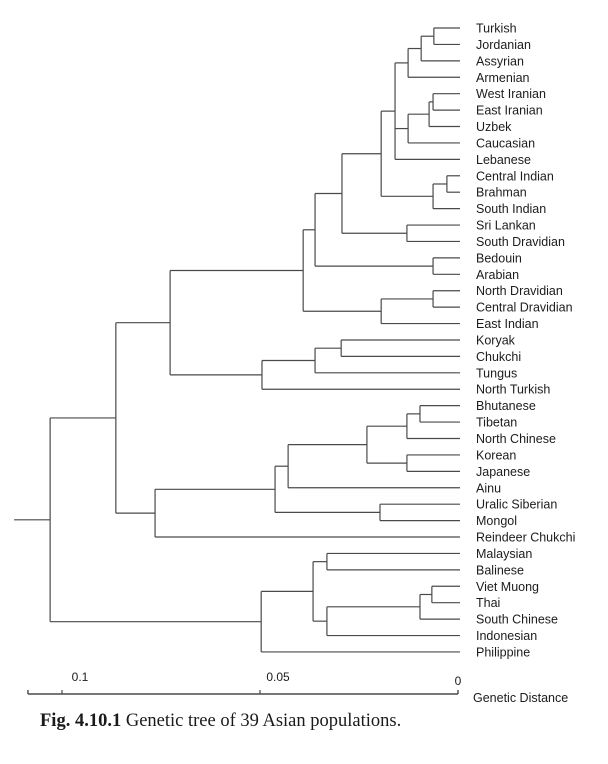  What do you see at coordinates (503, 472) in the screenshot?
I see `leaf-label: Japanese` at bounding box center [503, 472].